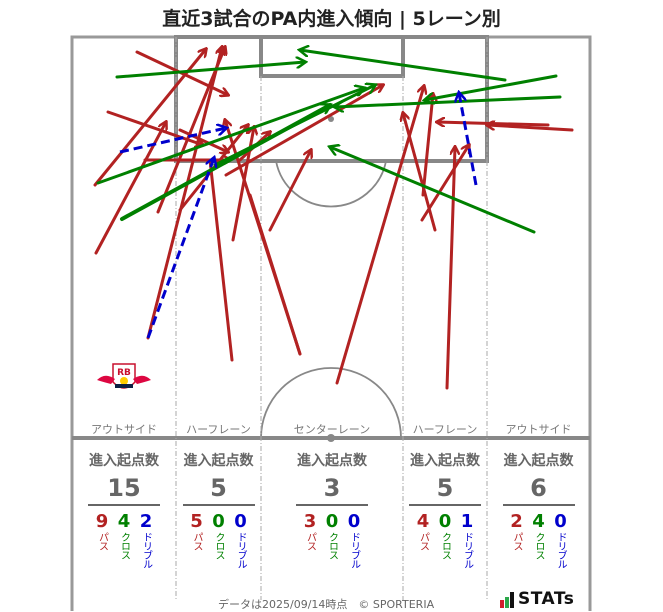 The image size is (663, 612). Describe the element at coordinates (146, 521) in the screenshot. I see `dribble-count: 2` at that location.